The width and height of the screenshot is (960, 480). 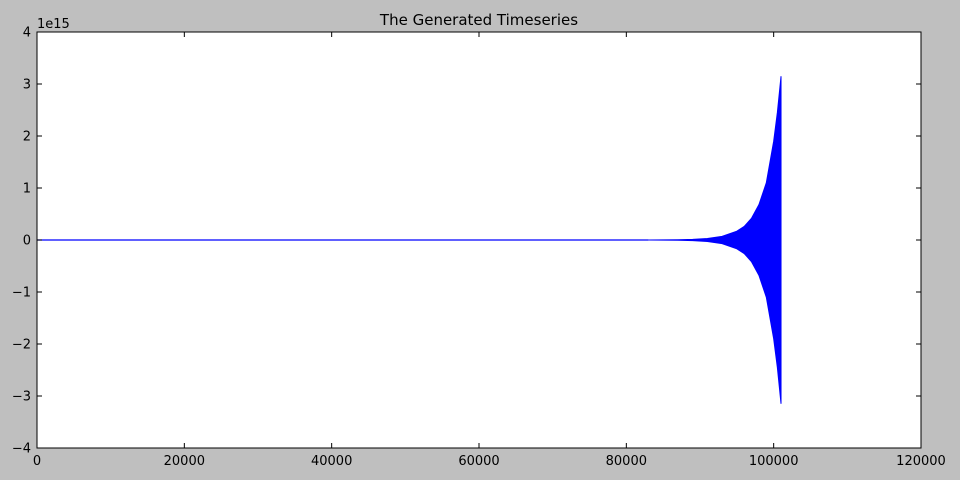 What do you see at coordinates (53, 24) in the screenshot?
I see `y-offset-label: 1e15` at bounding box center [53, 24].